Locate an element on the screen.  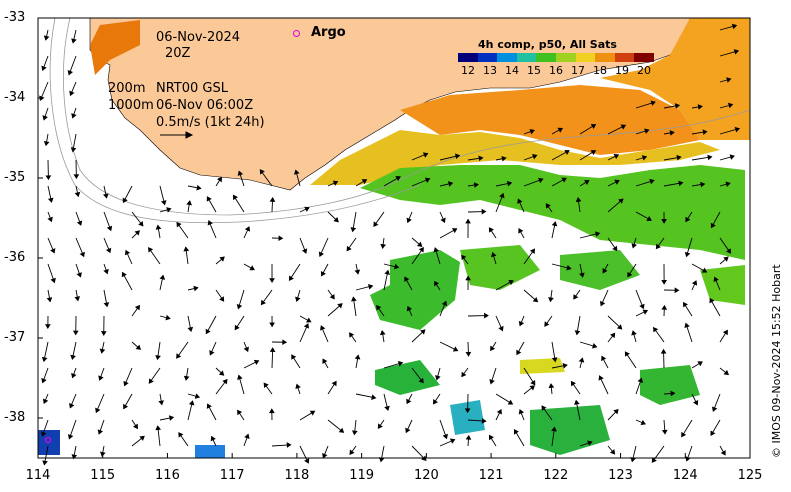
lat-tick-label: -33 is located at coordinates (15, 17).